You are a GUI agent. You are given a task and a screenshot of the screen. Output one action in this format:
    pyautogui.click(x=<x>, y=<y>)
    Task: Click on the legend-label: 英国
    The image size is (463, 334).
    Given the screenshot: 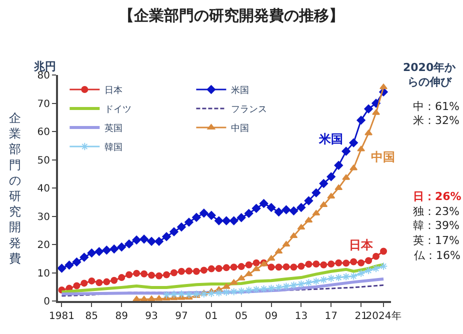 What is the action you would take?
    pyautogui.click(x=113, y=128)
    